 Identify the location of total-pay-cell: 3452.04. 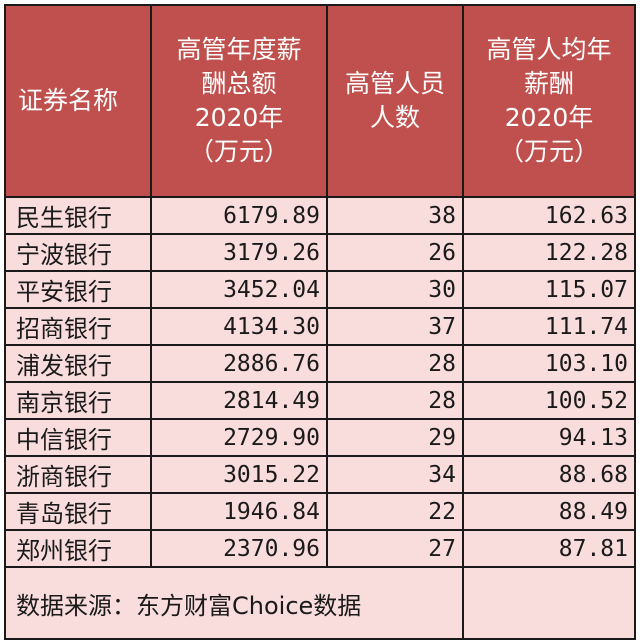
(239, 289).